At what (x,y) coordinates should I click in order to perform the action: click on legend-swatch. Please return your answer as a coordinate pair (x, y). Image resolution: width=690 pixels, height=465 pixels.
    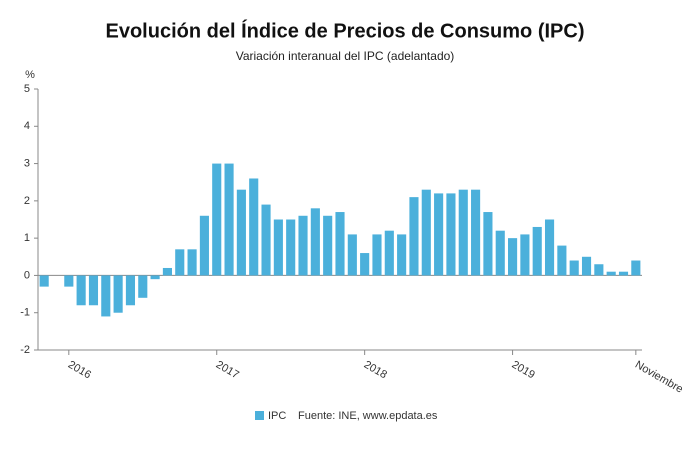
    Looking at the image, I should click on (259, 415).